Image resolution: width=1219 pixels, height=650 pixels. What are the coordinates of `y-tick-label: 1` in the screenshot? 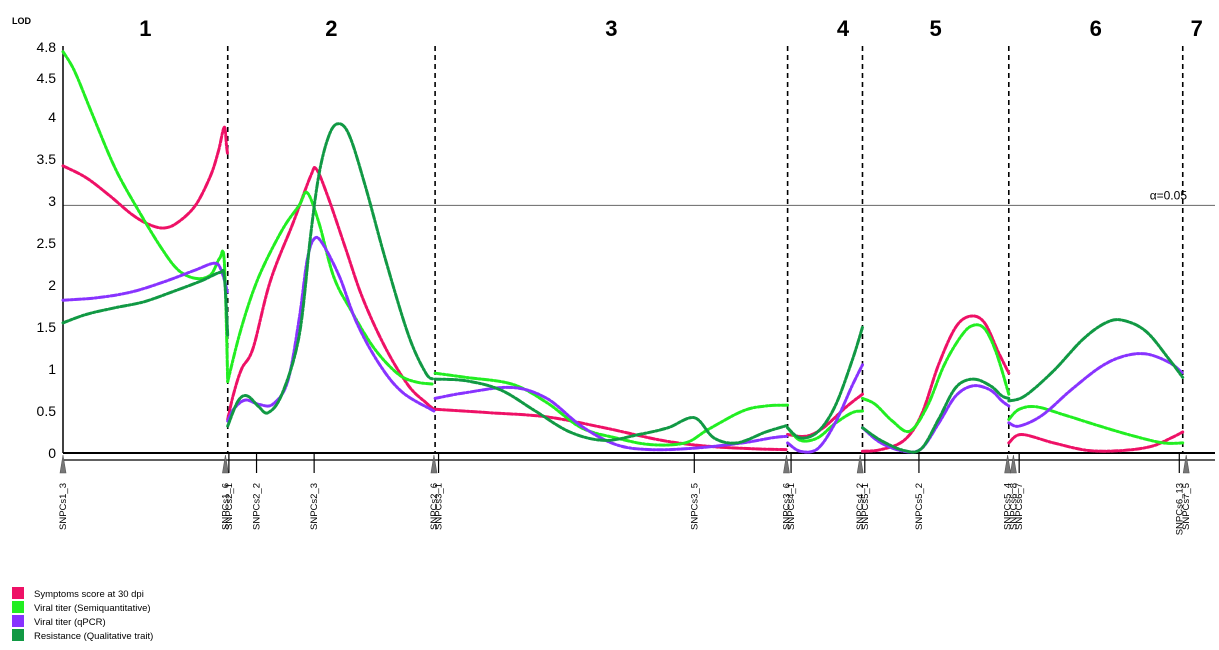 It's located at (52, 369).